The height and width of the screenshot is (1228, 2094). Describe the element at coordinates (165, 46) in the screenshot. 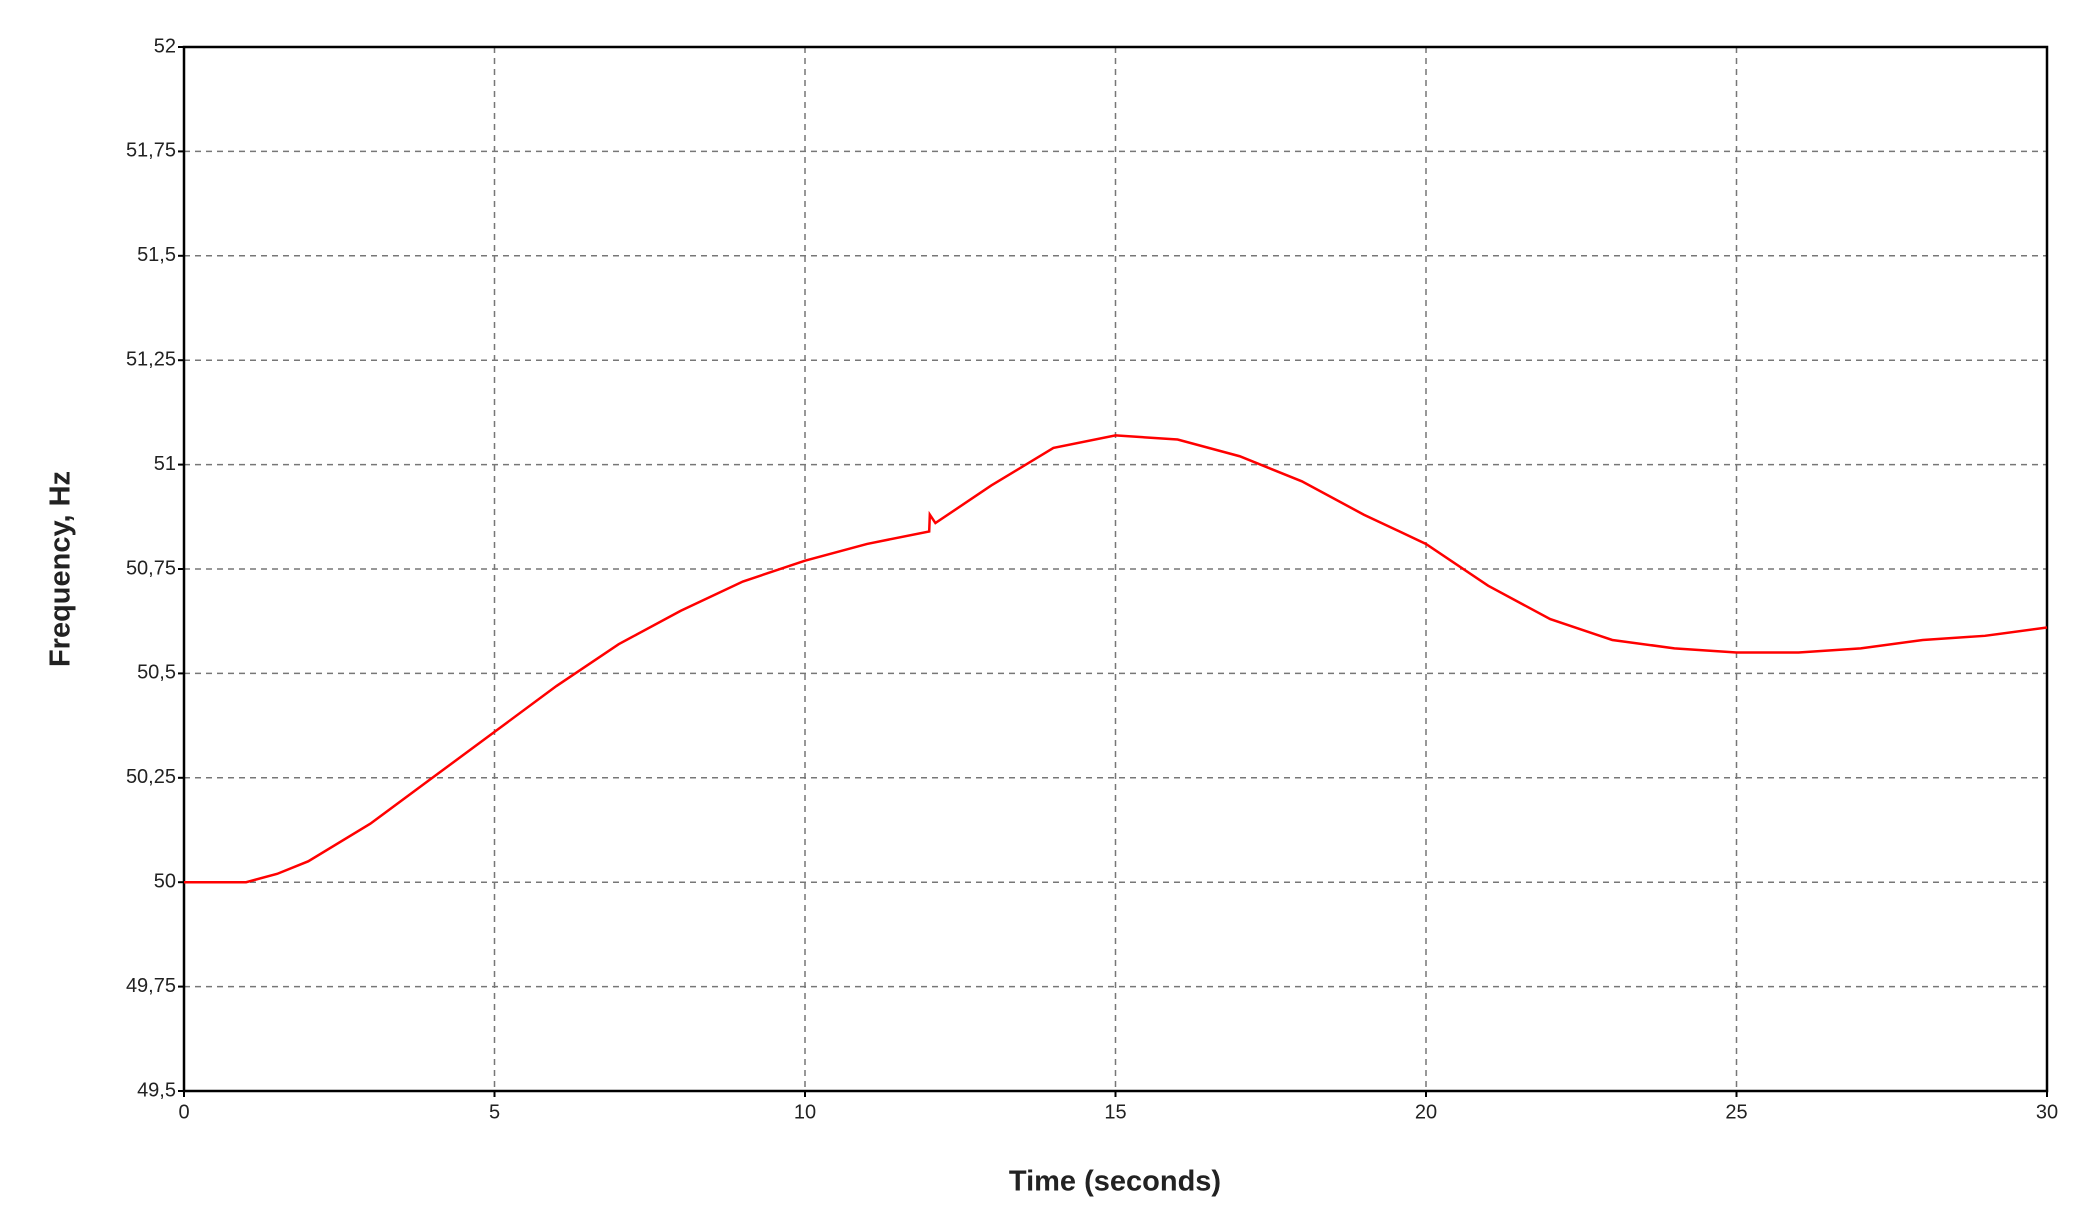

I see `y-tick-label: 52` at that location.